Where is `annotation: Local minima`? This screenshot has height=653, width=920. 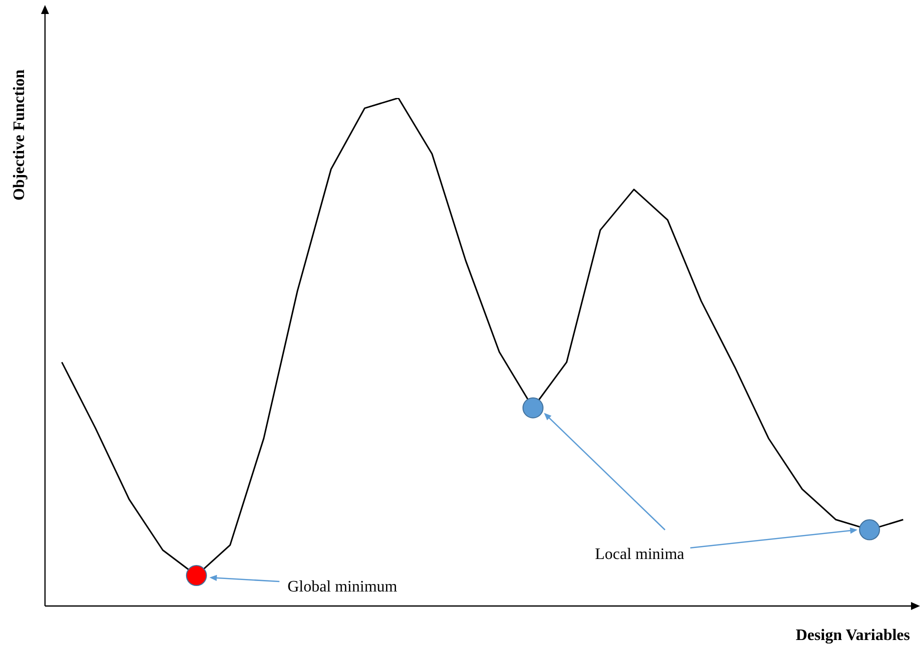
annotation: Local minima is located at coordinates (639, 555).